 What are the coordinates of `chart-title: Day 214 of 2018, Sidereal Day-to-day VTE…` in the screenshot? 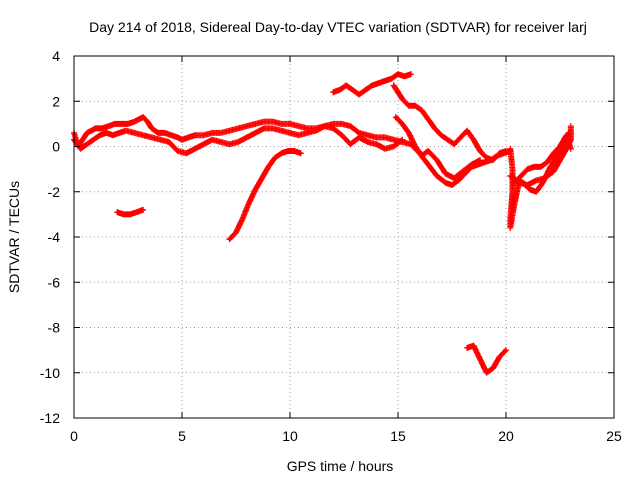 It's located at (338, 27).